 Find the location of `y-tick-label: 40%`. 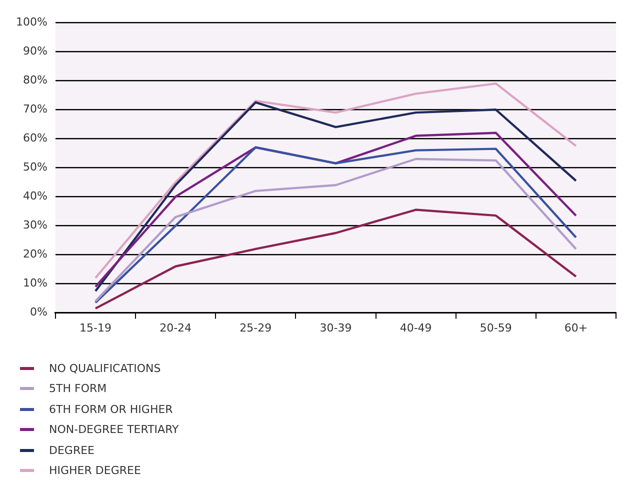

y-tick-label: 40% is located at coordinates (35, 196).